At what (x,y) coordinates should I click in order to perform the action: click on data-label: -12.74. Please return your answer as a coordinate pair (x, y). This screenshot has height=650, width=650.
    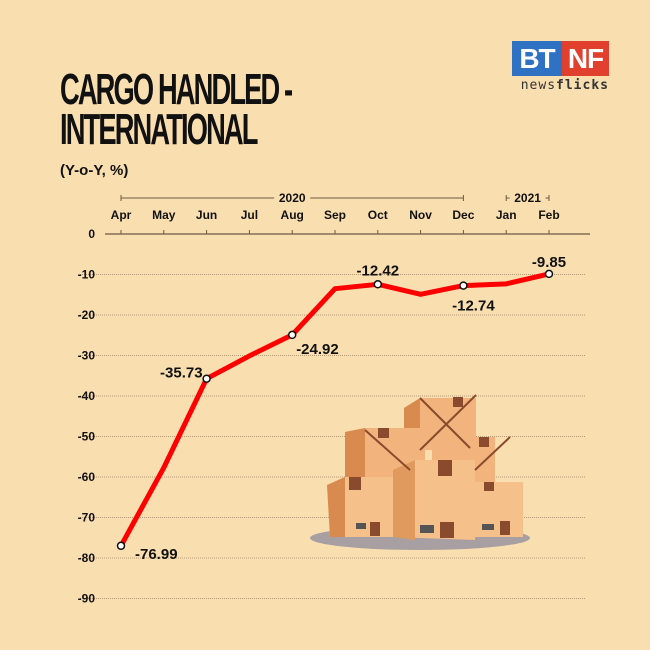
    Looking at the image, I should click on (473, 306).